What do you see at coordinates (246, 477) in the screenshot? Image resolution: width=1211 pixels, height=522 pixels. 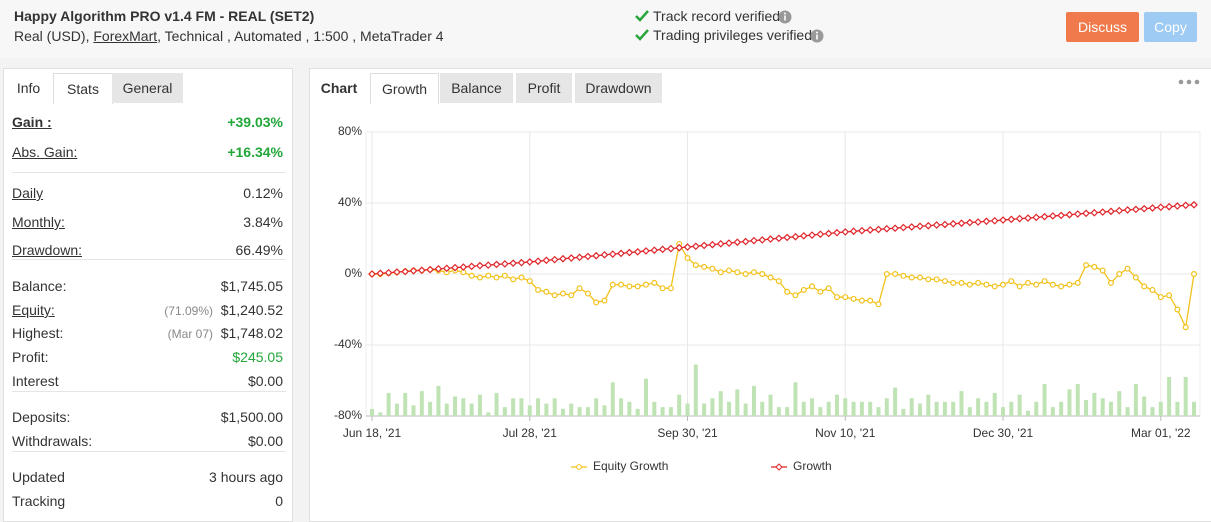 I see `stat-value: 3 hours ago` at bounding box center [246, 477].